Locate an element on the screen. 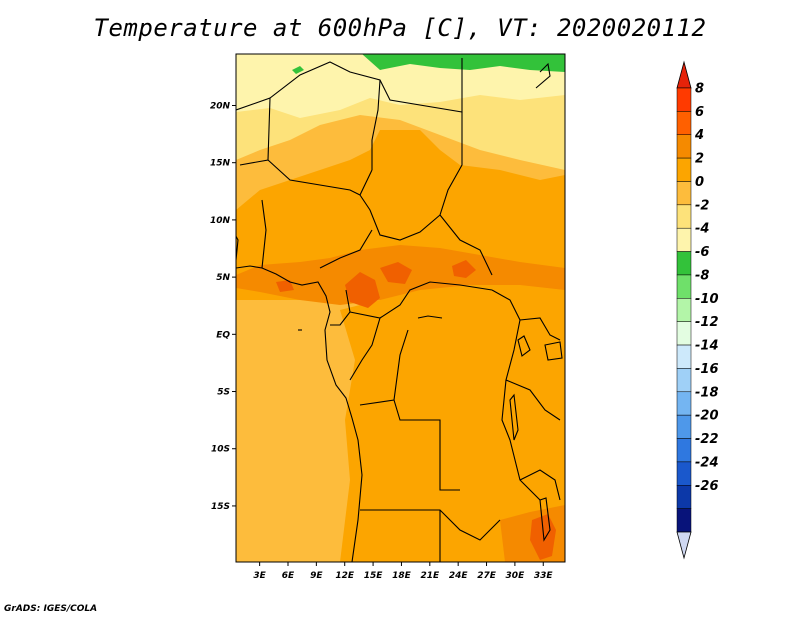 The width and height of the screenshot is (800, 618). lon-tick-label: 21E is located at coordinates (430, 576).